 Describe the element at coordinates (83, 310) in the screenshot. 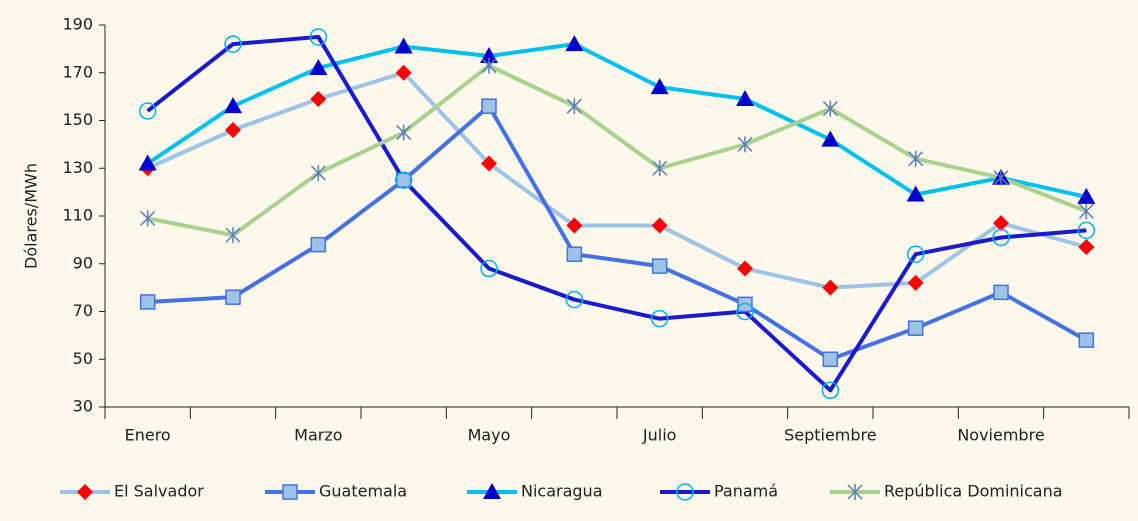

I see `y-tick-label: 70` at that location.